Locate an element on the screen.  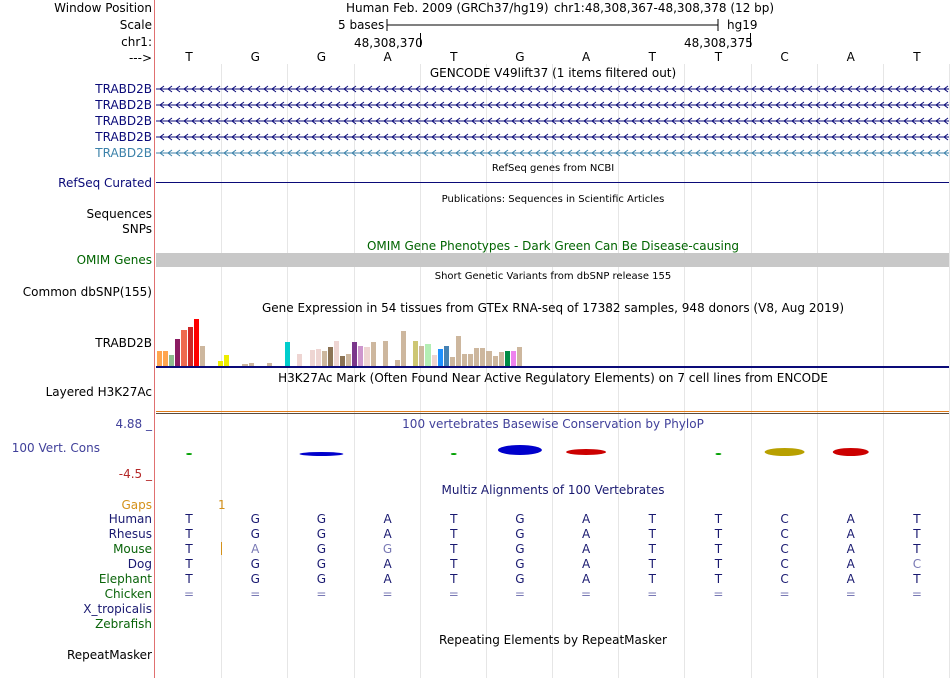
refseq-track-title: RefSeq genes from NCBI is located at coordinates (553, 168).